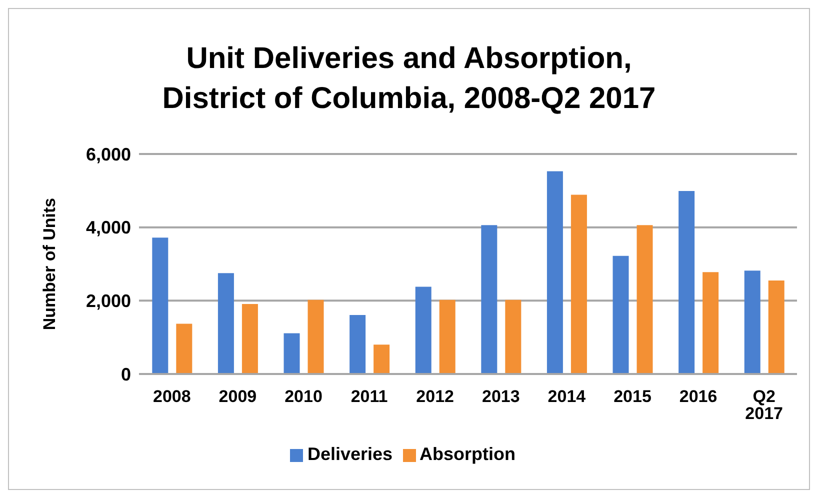 This screenshot has width=818, height=498. What do you see at coordinates (468, 454) in the screenshot?
I see `legend-label: Absorption` at bounding box center [468, 454].